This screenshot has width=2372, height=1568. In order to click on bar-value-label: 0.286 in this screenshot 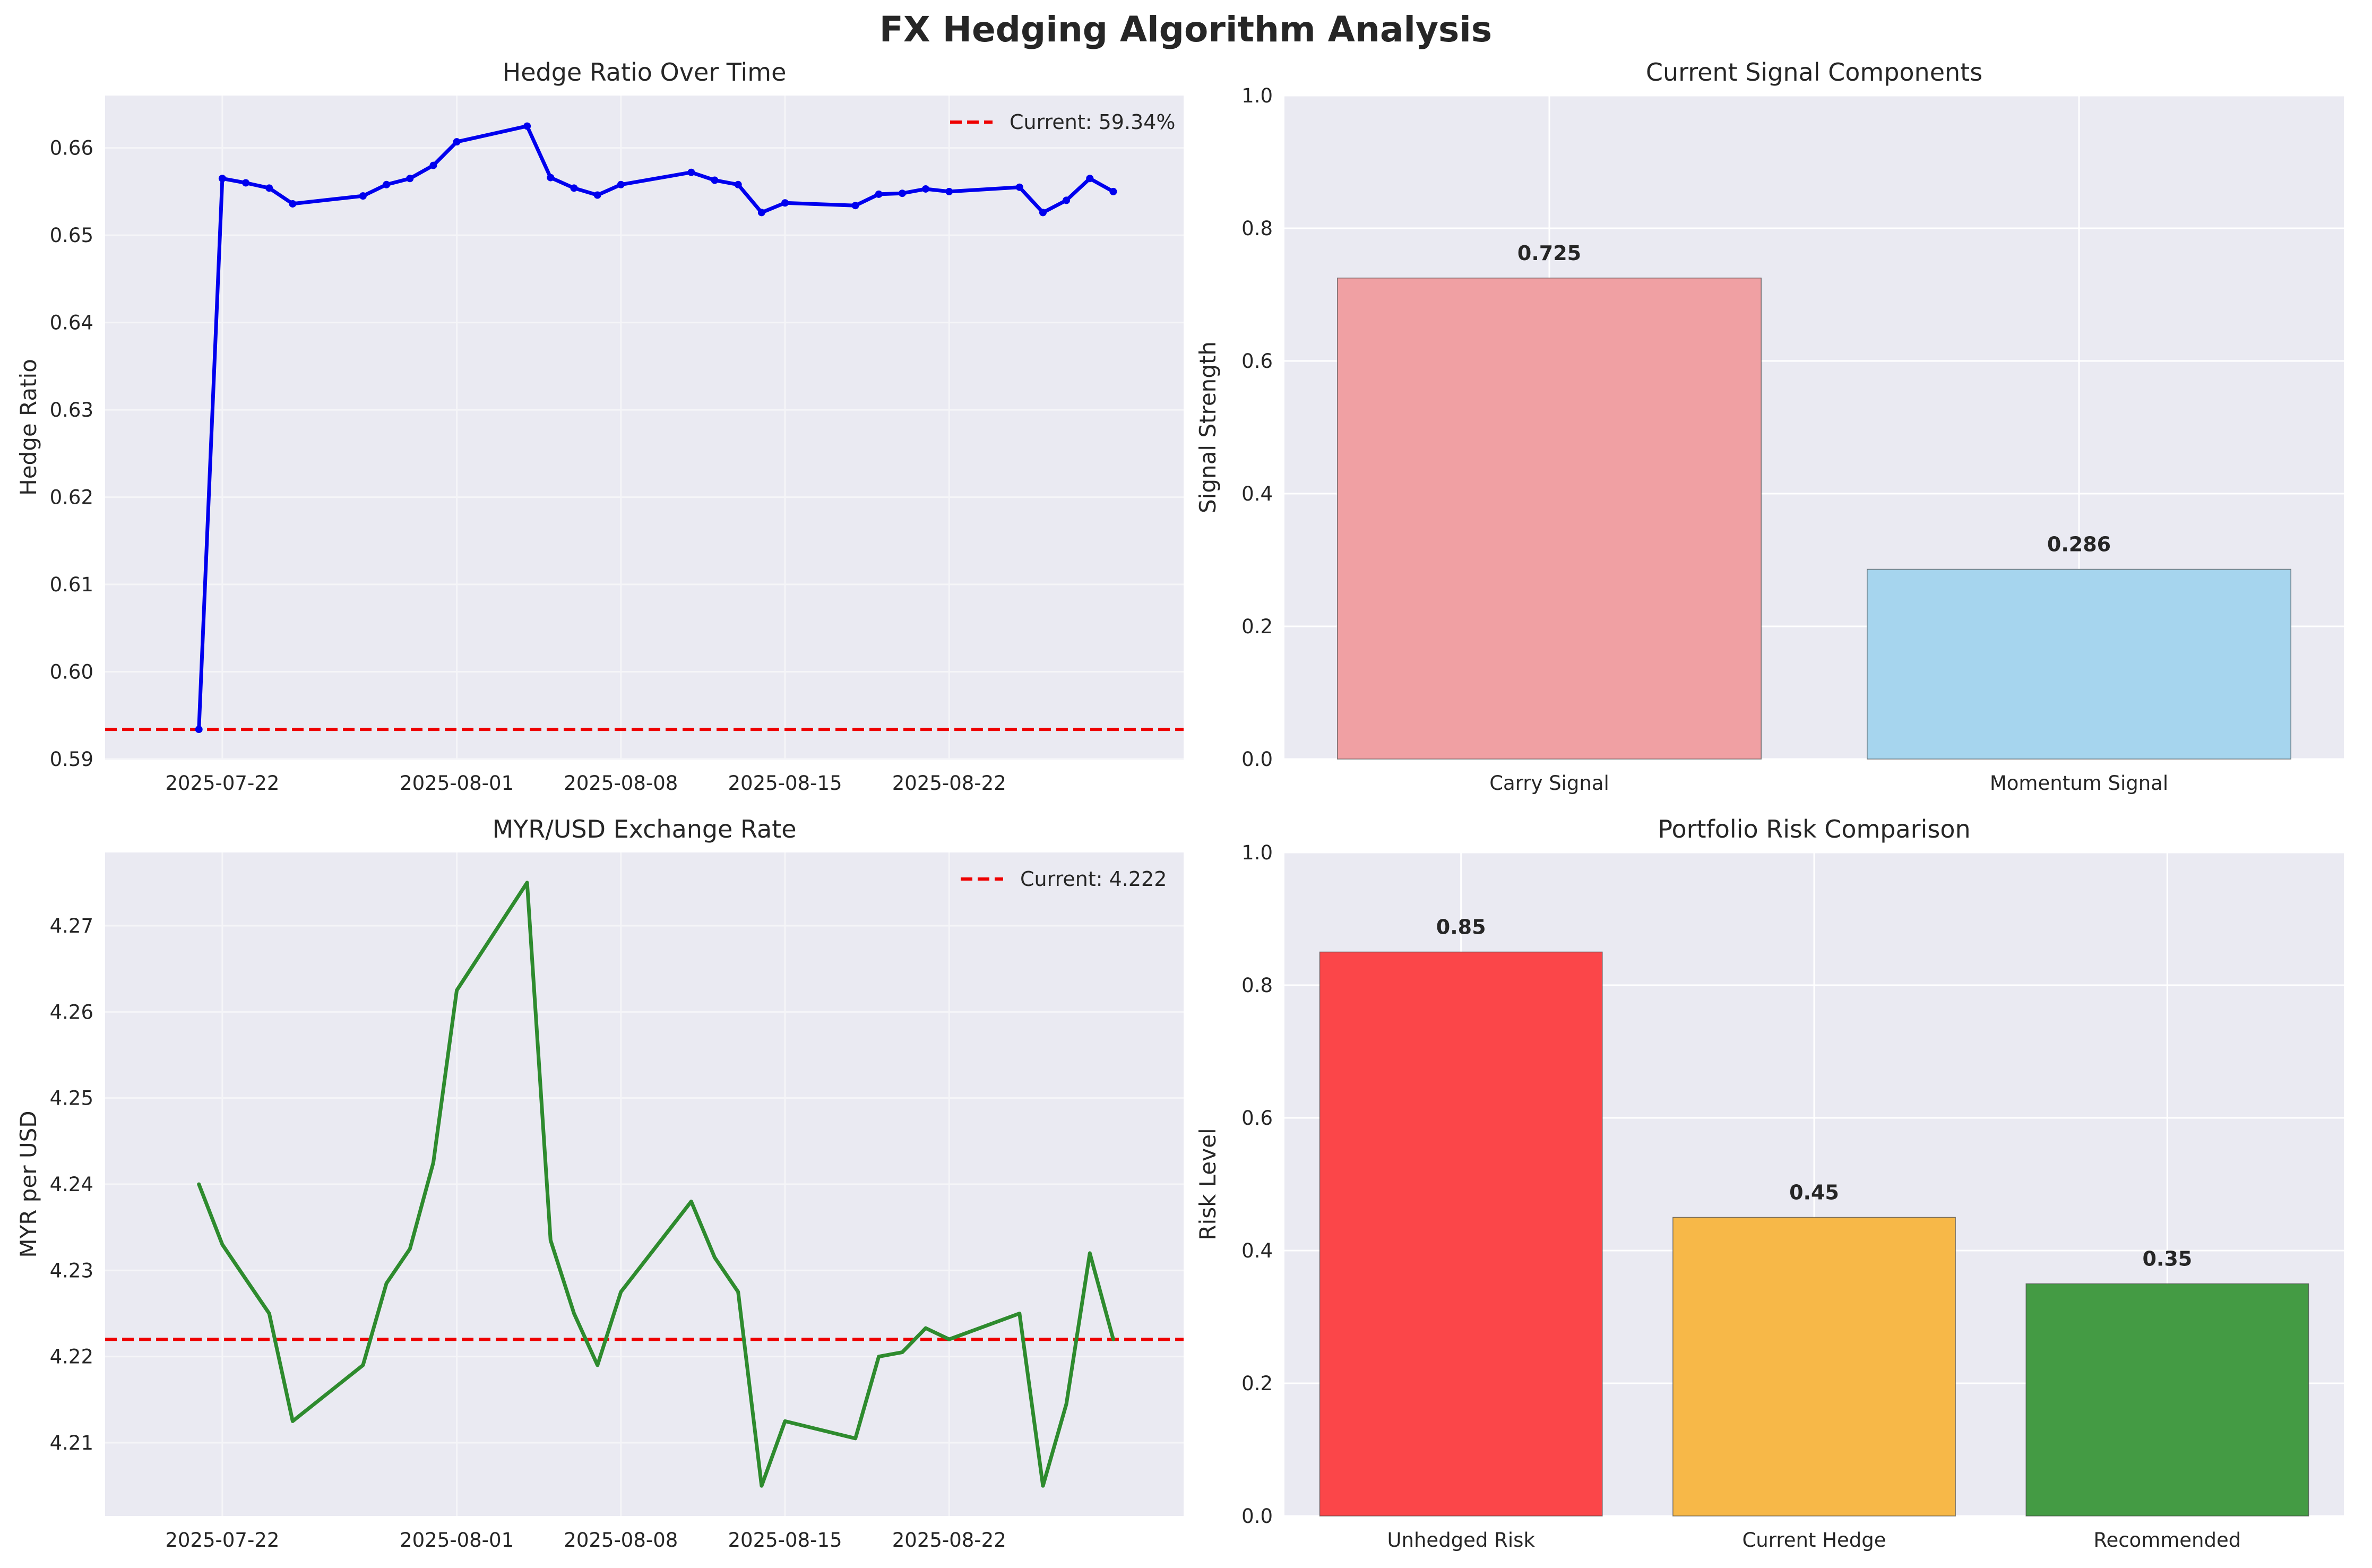, I will do `click(2079, 544)`.